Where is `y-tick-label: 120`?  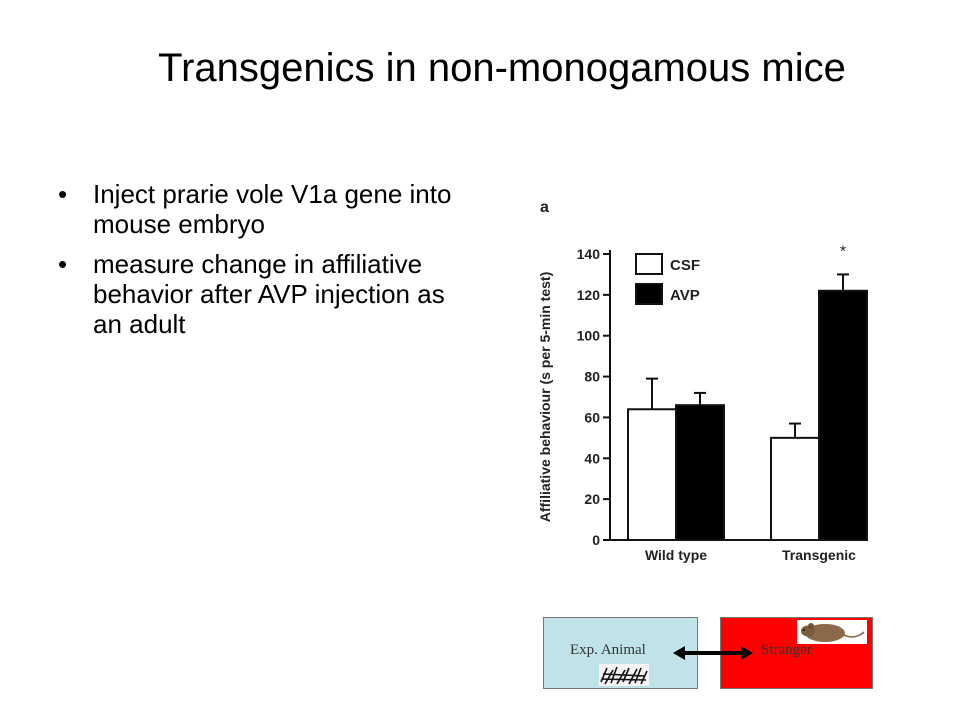 y-tick-label: 120 is located at coordinates (589, 295).